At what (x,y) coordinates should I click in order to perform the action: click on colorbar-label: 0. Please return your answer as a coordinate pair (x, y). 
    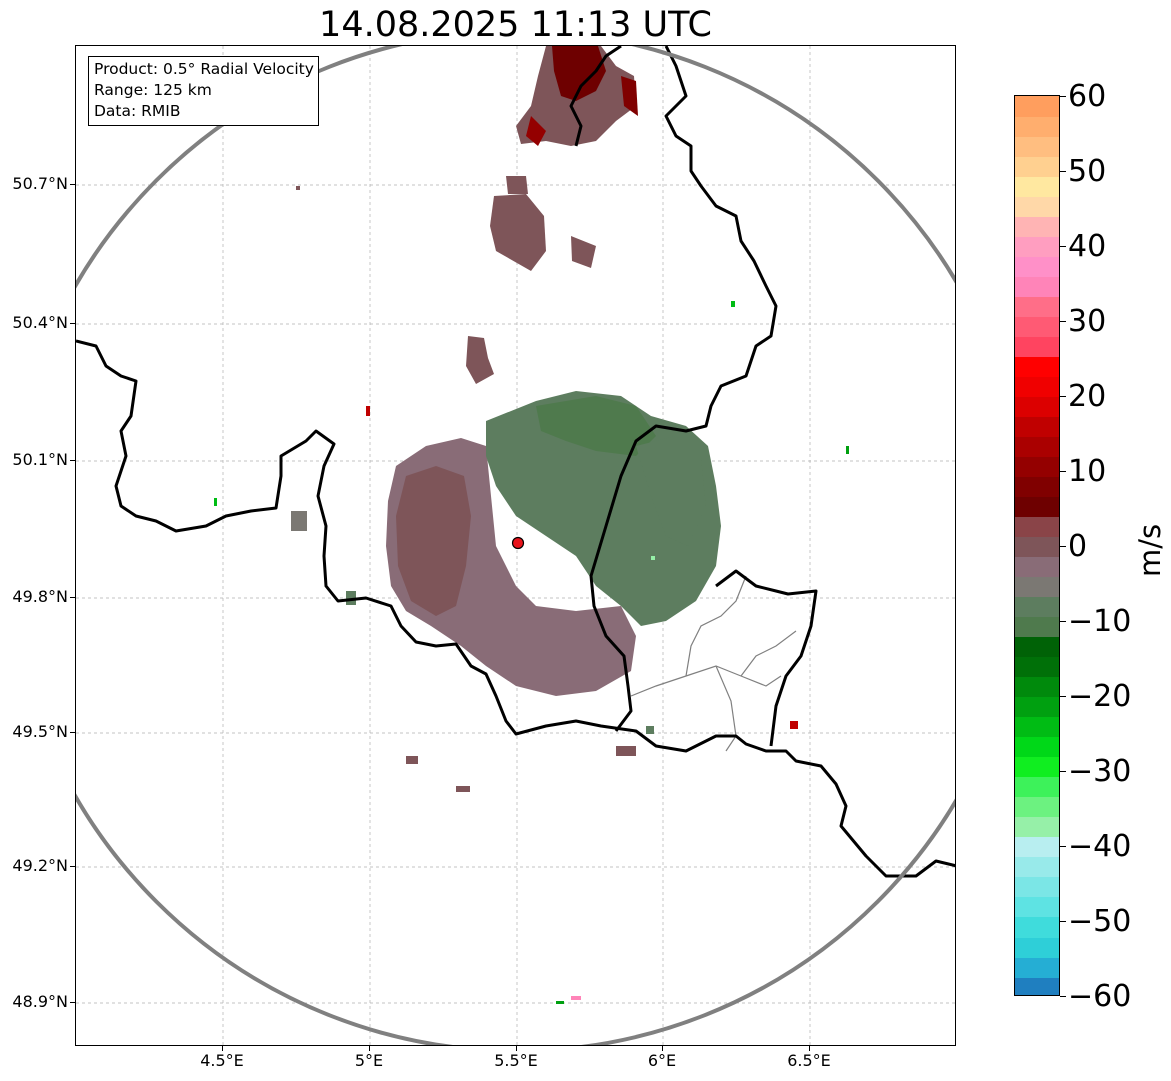
    Looking at the image, I should click on (1078, 546).